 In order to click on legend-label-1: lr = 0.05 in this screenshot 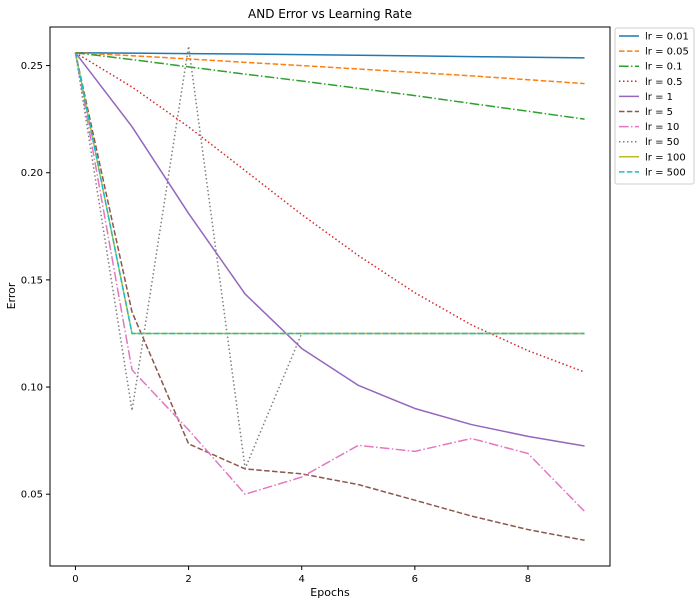, I will do `click(667, 52)`.